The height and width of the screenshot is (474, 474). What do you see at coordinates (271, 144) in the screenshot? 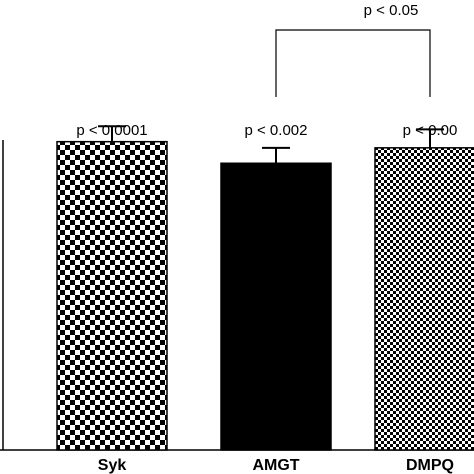
I see `error-bars` at bounding box center [271, 144].